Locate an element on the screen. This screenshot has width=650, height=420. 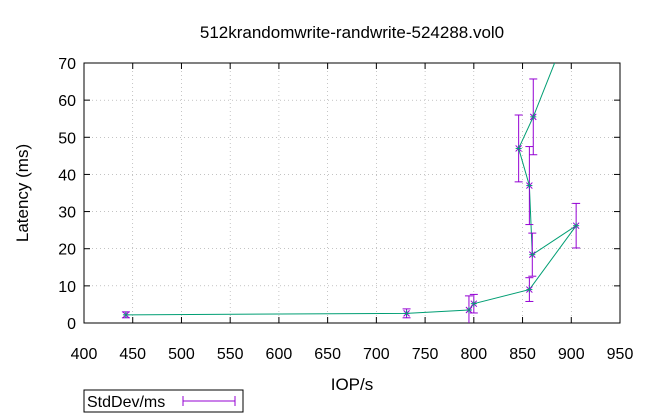
x-tick-label: 550 is located at coordinates (230, 354).